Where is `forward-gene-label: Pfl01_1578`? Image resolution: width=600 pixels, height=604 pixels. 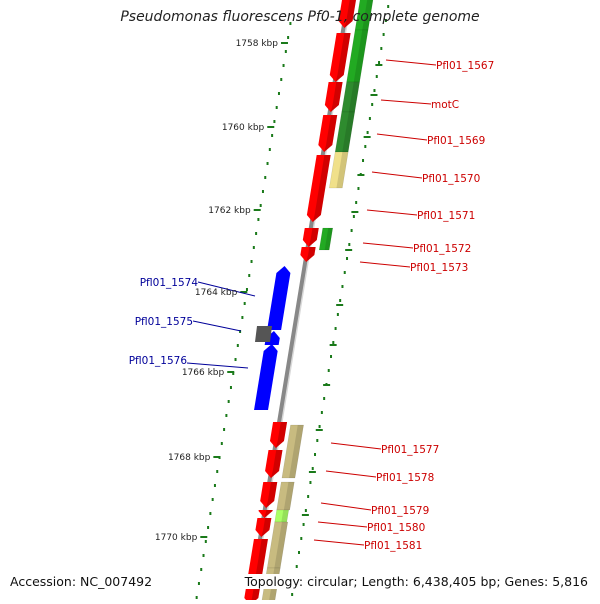 forward-gene-label: Pfl01_1578 is located at coordinates (405, 478).